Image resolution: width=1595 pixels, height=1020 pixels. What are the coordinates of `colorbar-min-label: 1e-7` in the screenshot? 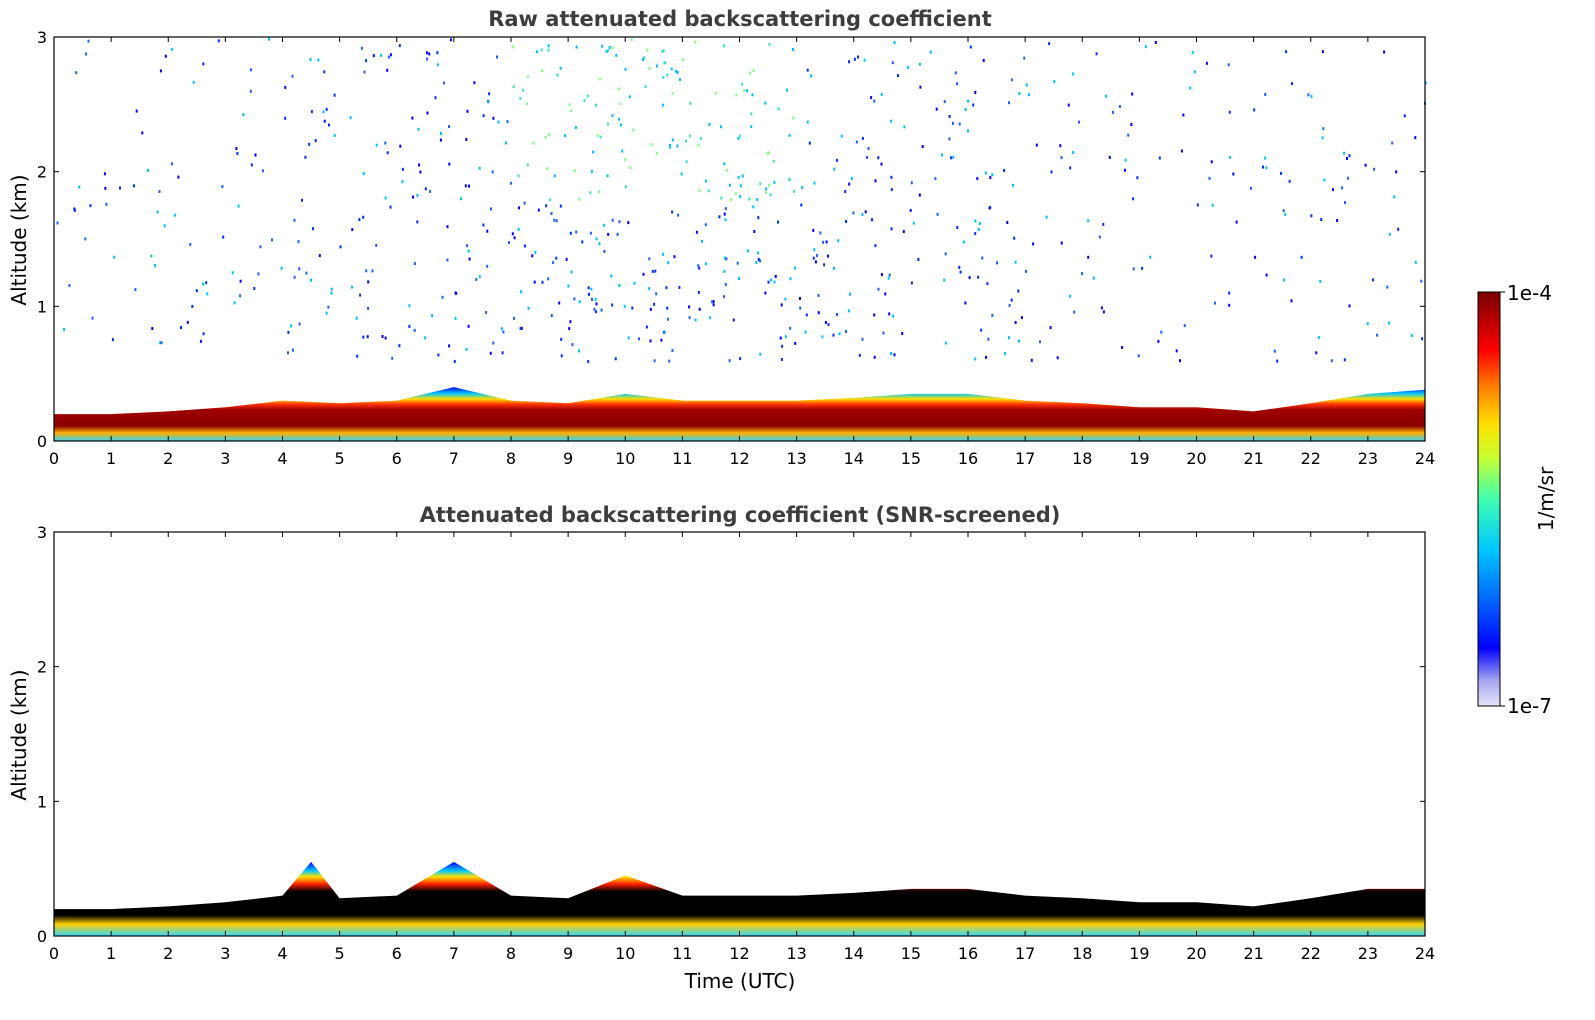 It's located at (1529, 706).